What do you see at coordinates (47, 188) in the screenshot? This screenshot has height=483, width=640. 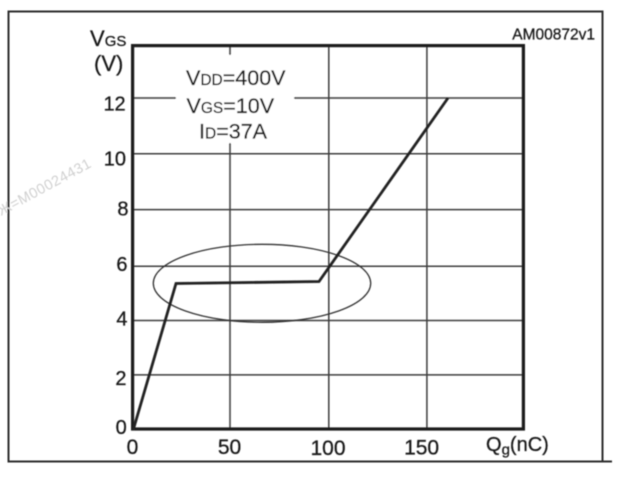 I see `svg-text: Ж=M00024431` at bounding box center [47, 188].